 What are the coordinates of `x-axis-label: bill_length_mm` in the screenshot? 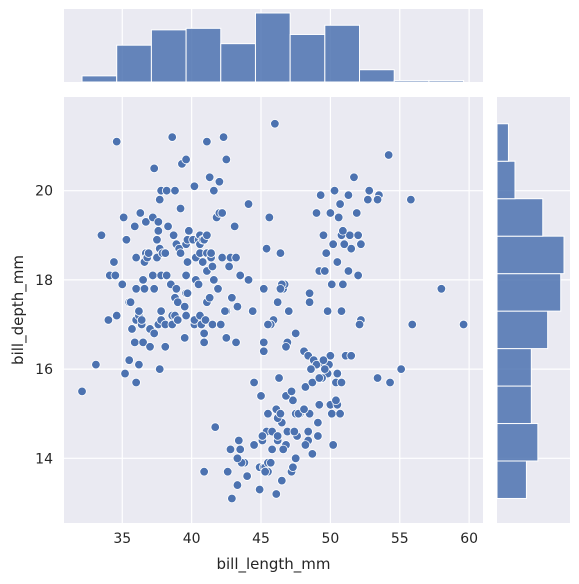 It's located at (273, 564).